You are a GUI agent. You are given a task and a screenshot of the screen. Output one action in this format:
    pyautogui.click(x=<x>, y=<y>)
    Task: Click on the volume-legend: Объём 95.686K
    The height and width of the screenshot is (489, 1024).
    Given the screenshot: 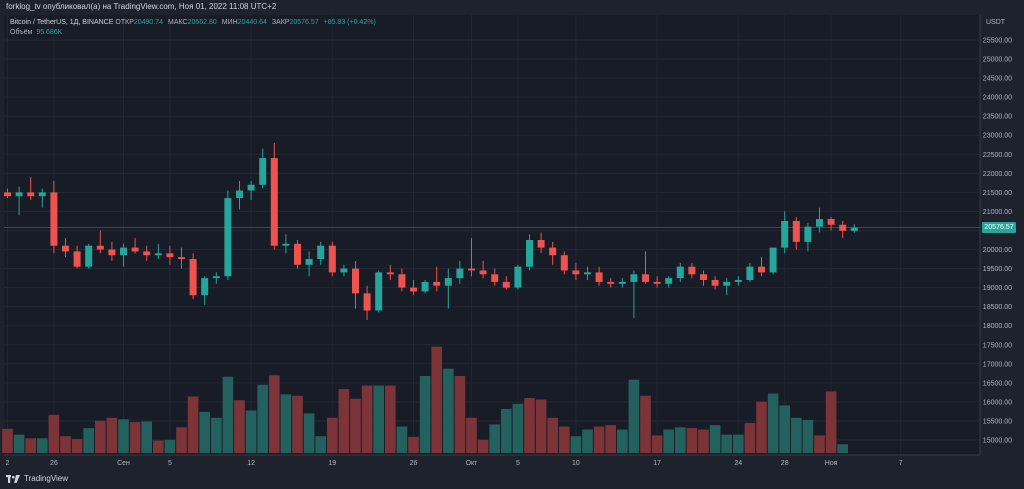 What is the action you would take?
    pyautogui.click(x=36, y=32)
    